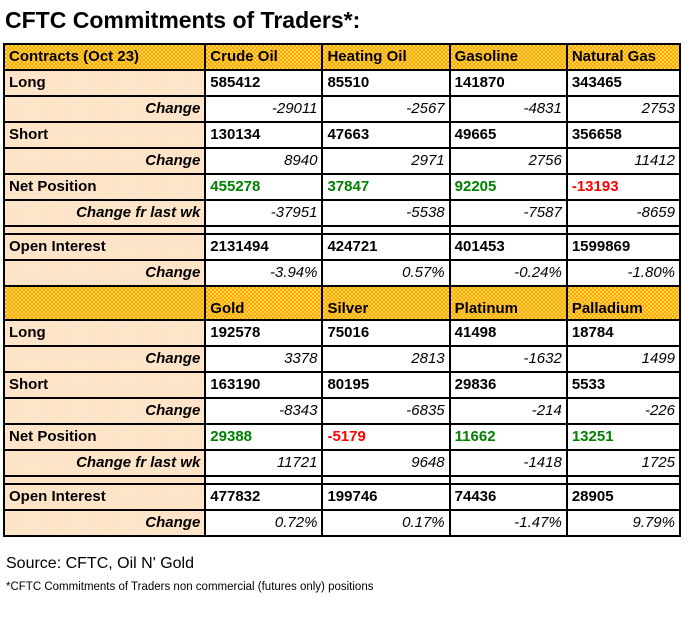 This screenshot has width=697, height=628. Describe the element at coordinates (342, 109) in the screenshot. I see `table-row: Change -29011 -2567 -4831 2753` at that location.